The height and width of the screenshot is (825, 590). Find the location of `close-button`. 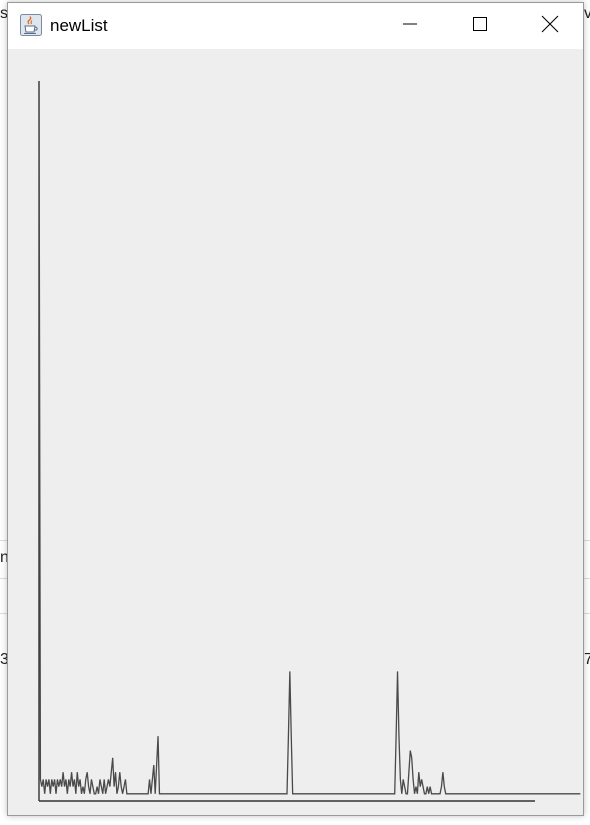

close-button is located at coordinates (550, 26).